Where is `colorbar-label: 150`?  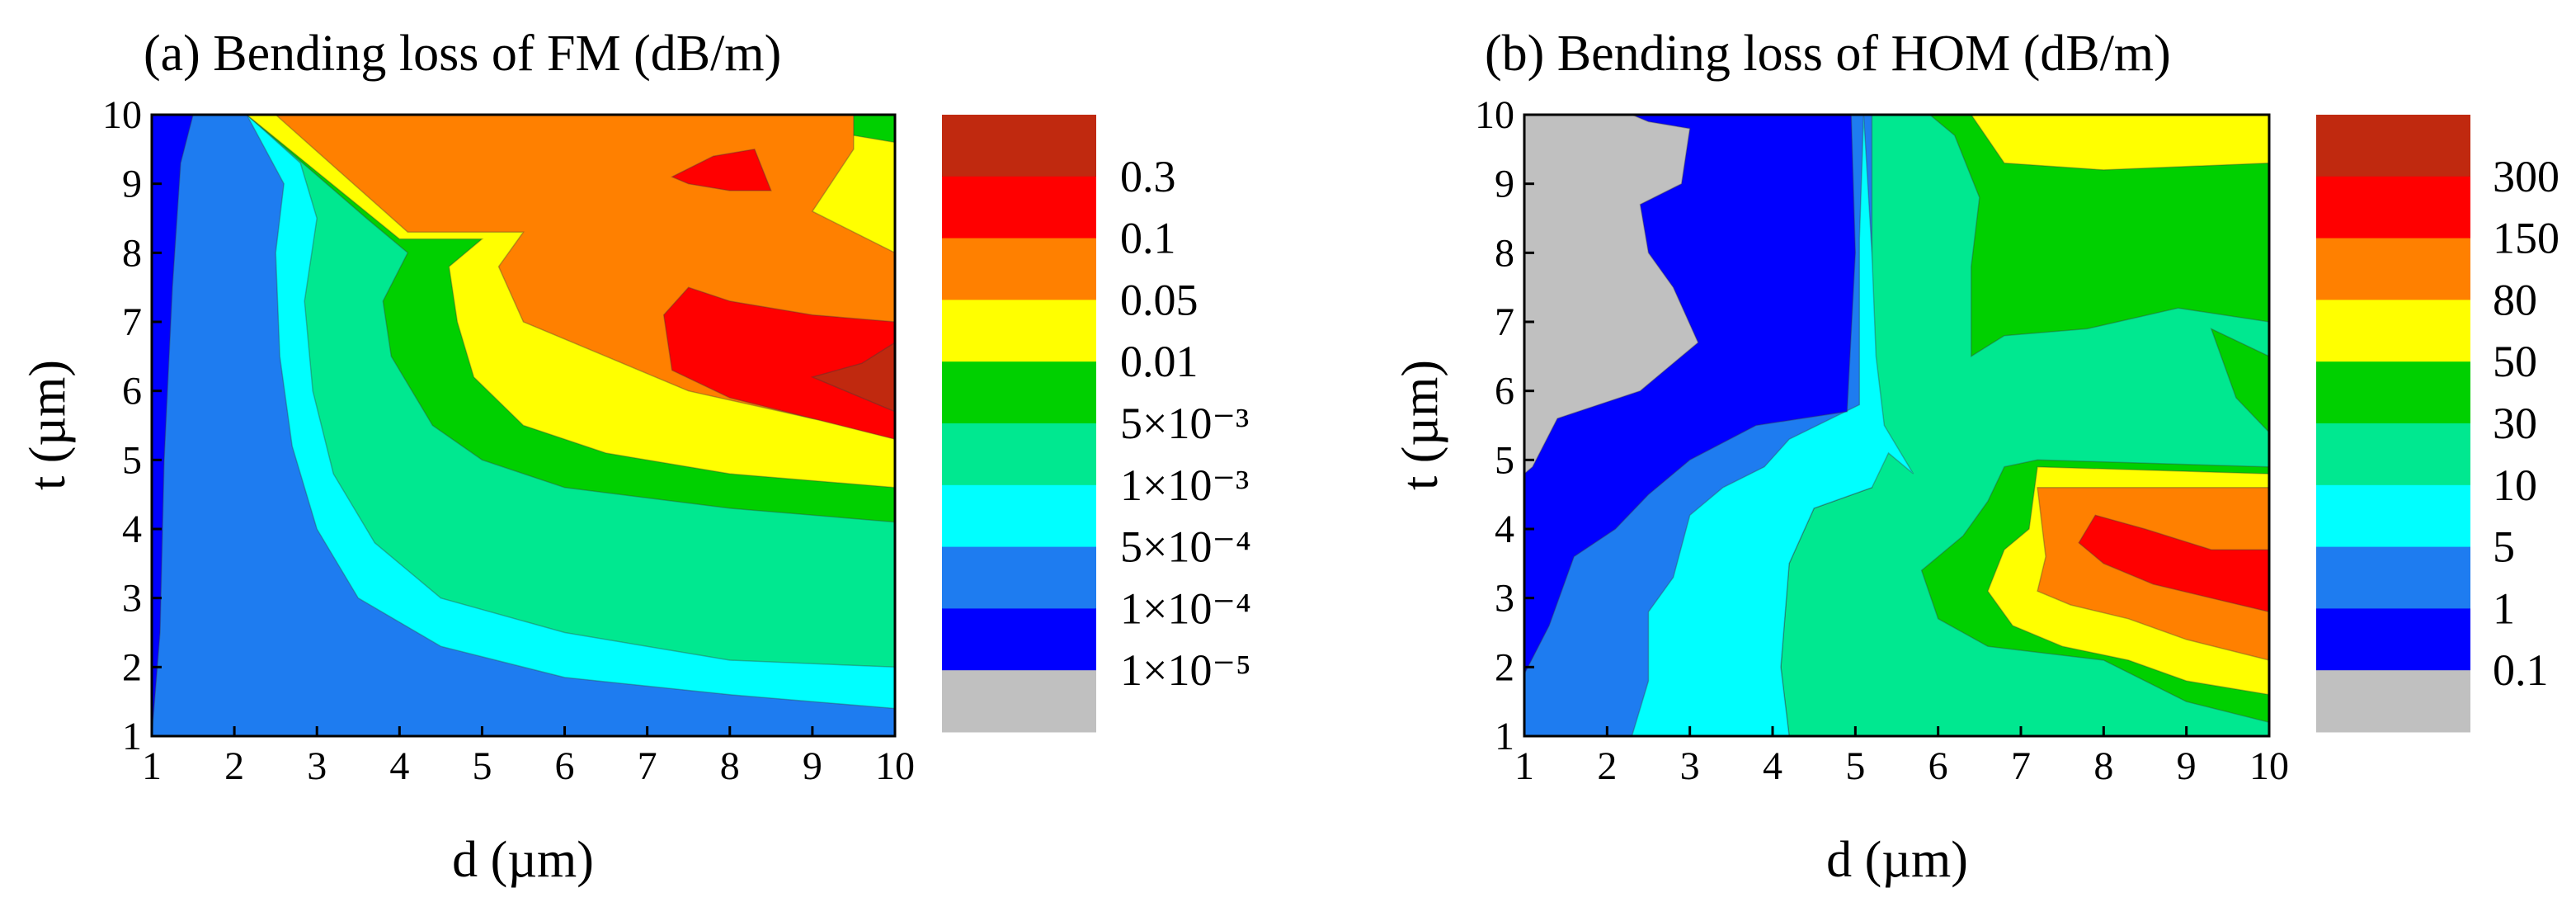 colorbar-label: 150 is located at coordinates (2526, 238).